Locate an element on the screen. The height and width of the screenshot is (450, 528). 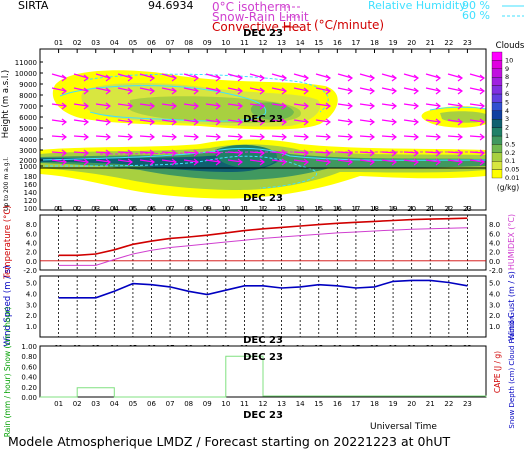
precip-bottom-hour-14: 14 is located at coordinates (300, 404).